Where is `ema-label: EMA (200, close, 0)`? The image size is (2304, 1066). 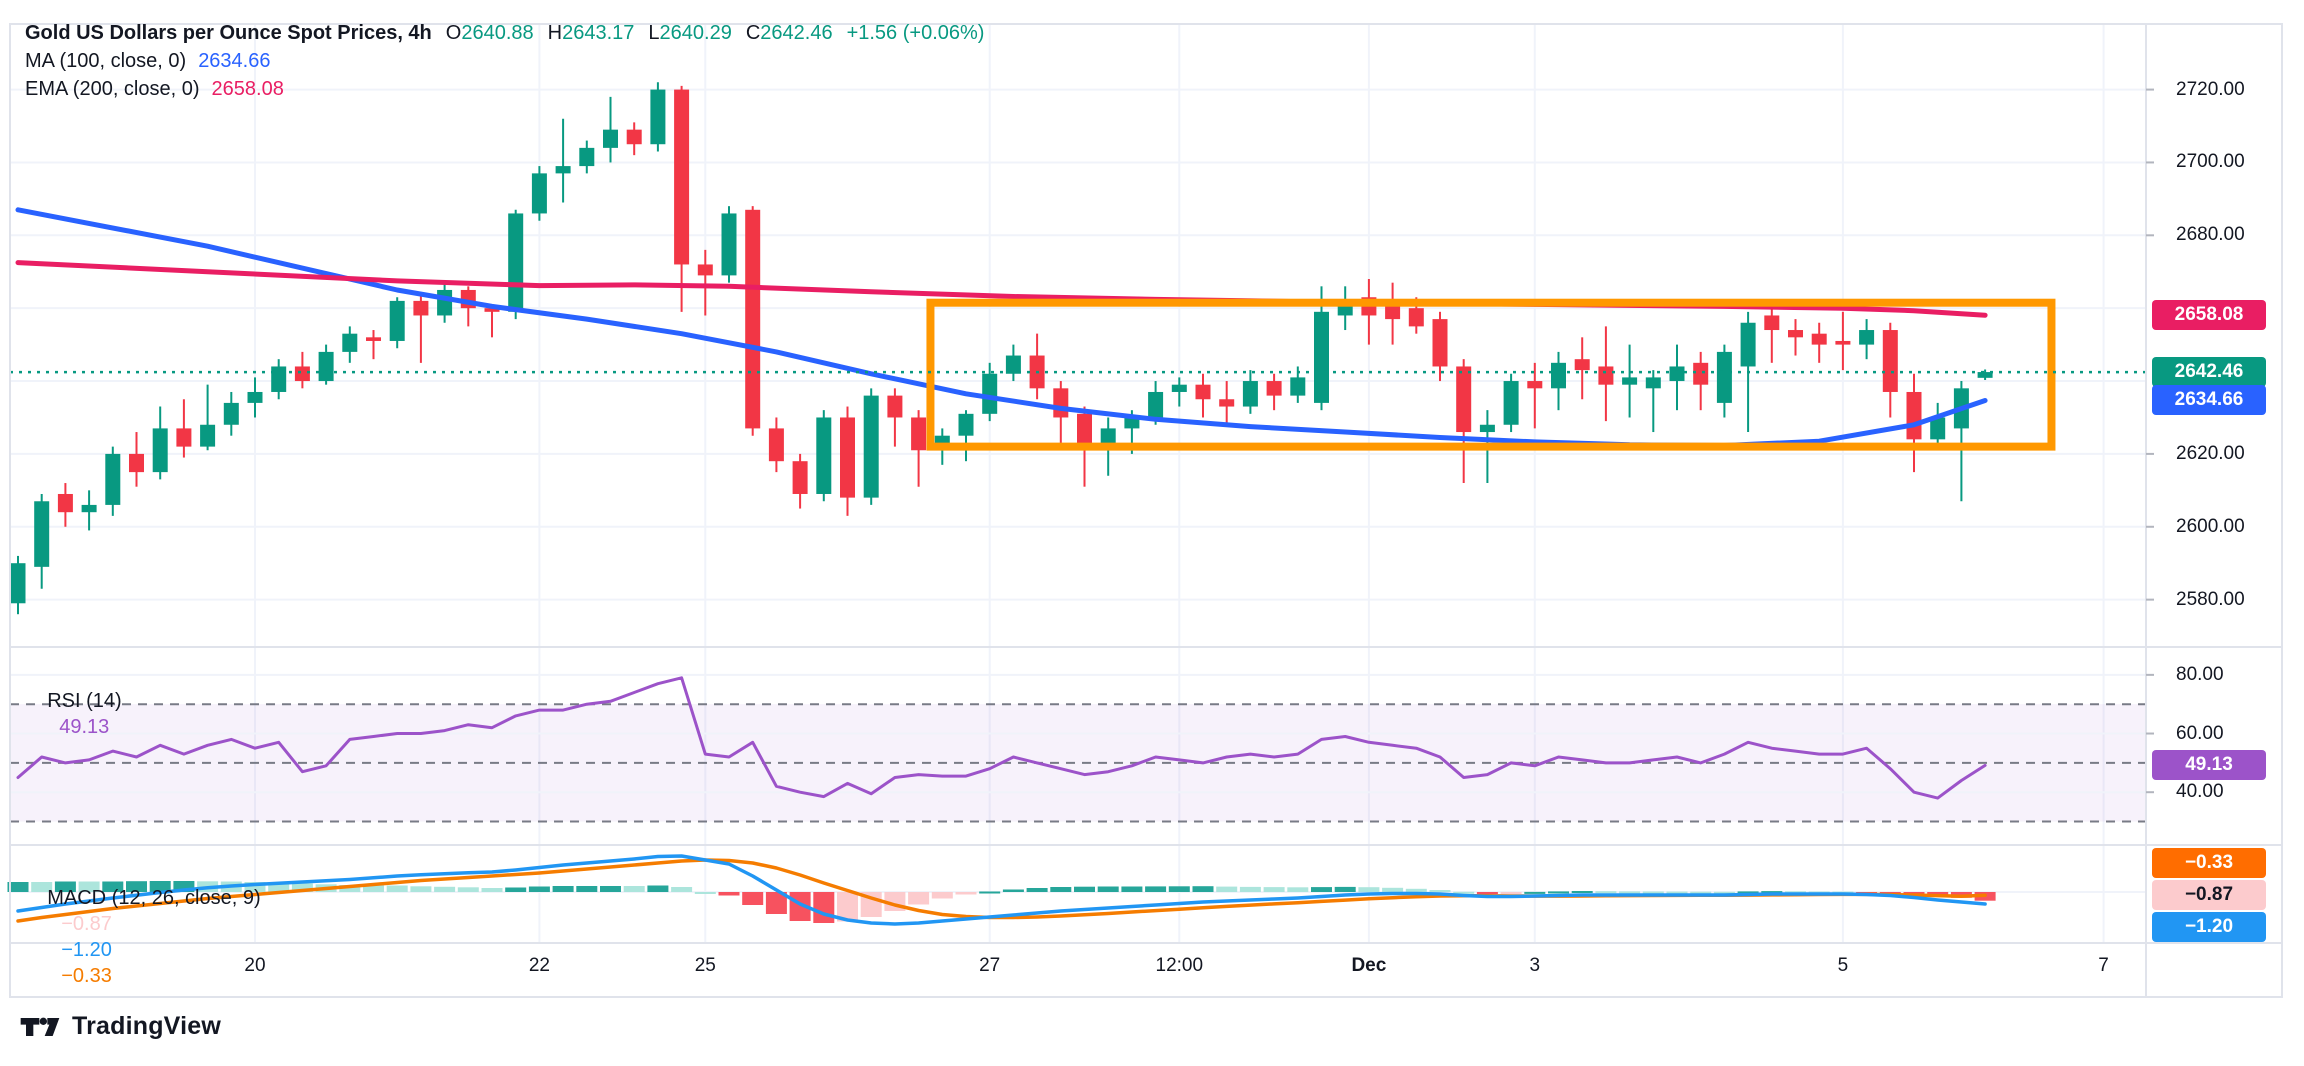
ema-label: EMA (200, close, 0) is located at coordinates (112, 89).